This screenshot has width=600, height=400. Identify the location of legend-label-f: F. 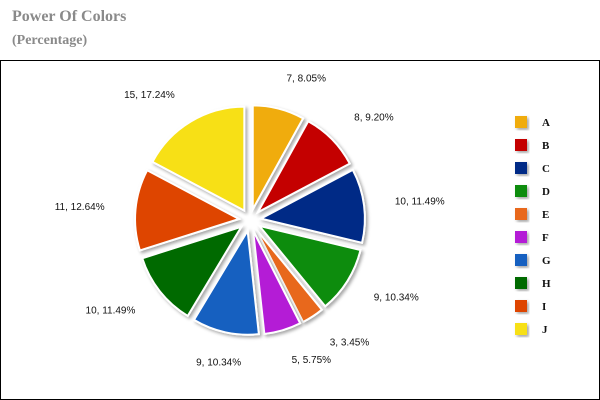
(545, 238).